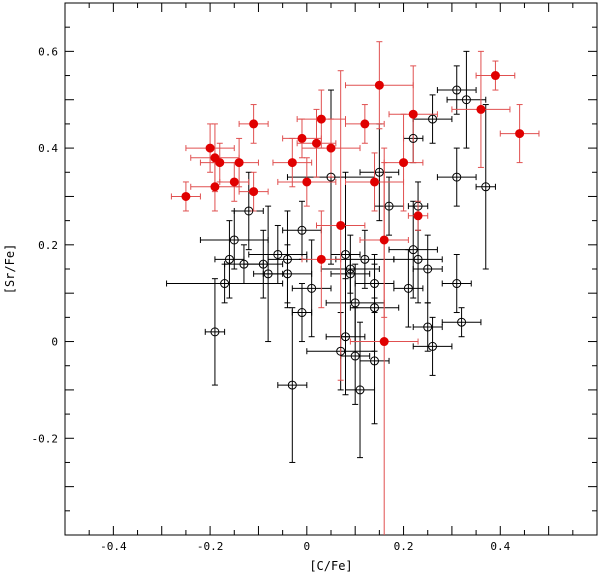 This screenshot has width=600, height=576. I want to click on y-tick-label: 0.6, so click(48, 51).